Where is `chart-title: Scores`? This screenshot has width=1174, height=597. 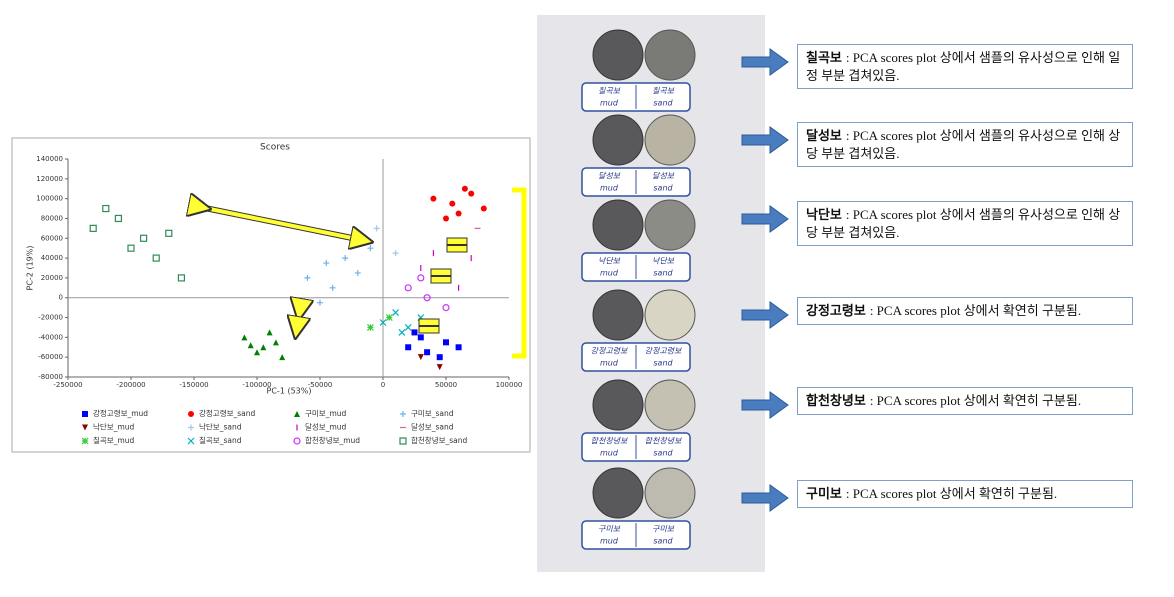
chart-title: Scores is located at coordinates (275, 148).